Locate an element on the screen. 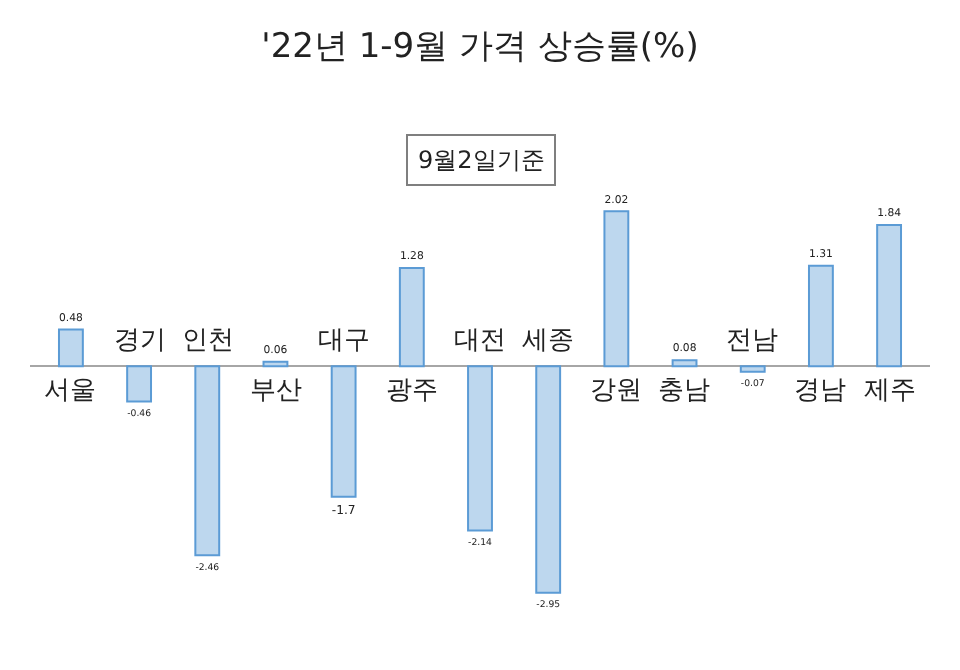  x-tick-label: 경남 is located at coordinates (820, 391).